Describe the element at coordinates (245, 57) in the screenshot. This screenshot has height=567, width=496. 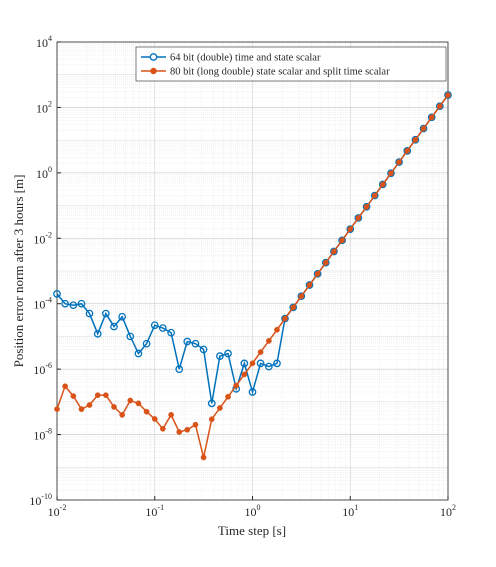
I see `legend-label: 64 bit (double) time and state scalar` at that location.